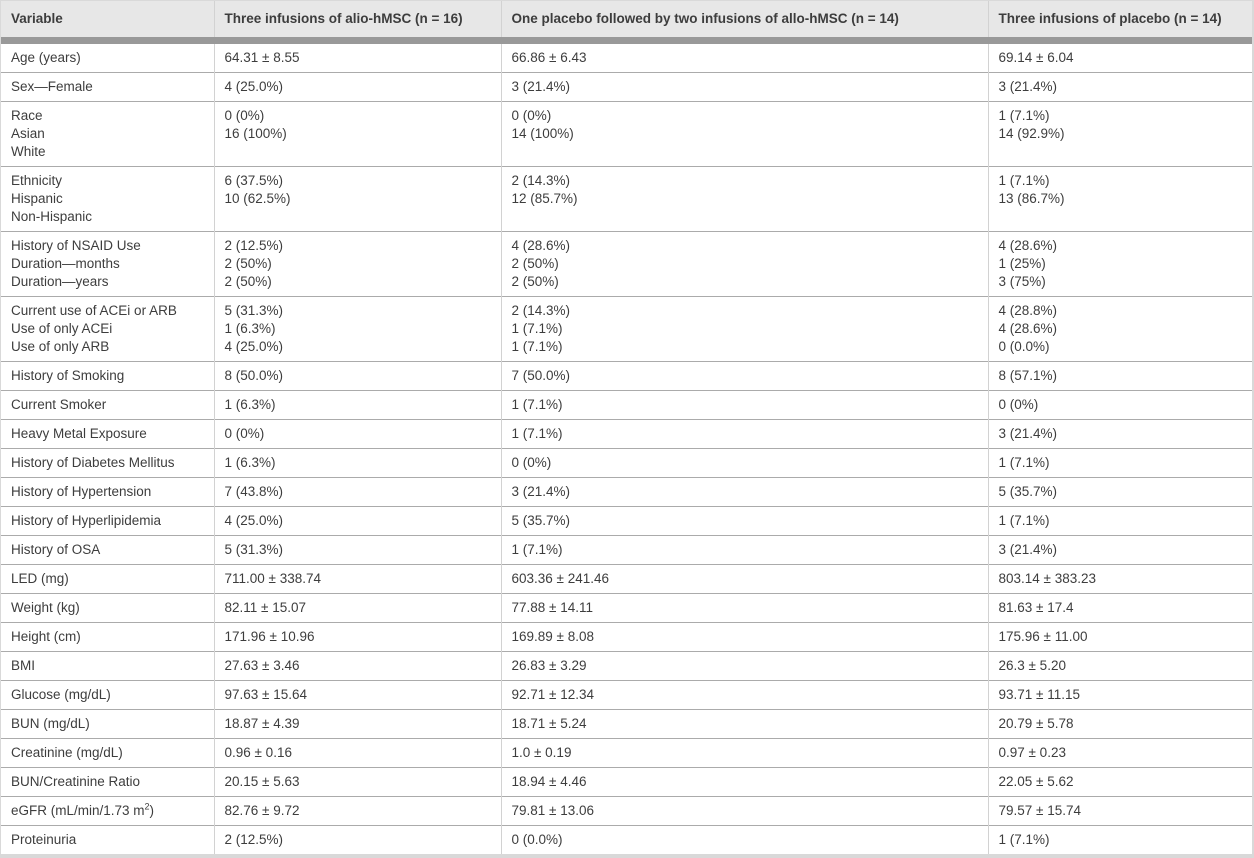 The height and width of the screenshot is (858, 1254). Describe the element at coordinates (107, 811) in the screenshot. I see `variable-cell: eGFR (mL/min/1.73 m2)` at that location.